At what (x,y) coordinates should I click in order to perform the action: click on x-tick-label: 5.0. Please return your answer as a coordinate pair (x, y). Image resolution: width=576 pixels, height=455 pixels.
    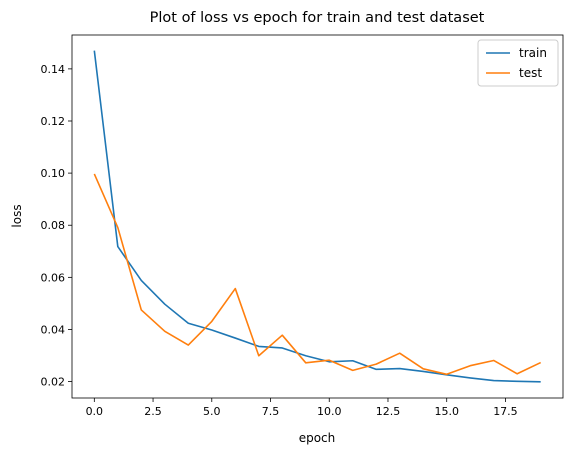
    Looking at the image, I should click on (212, 411).